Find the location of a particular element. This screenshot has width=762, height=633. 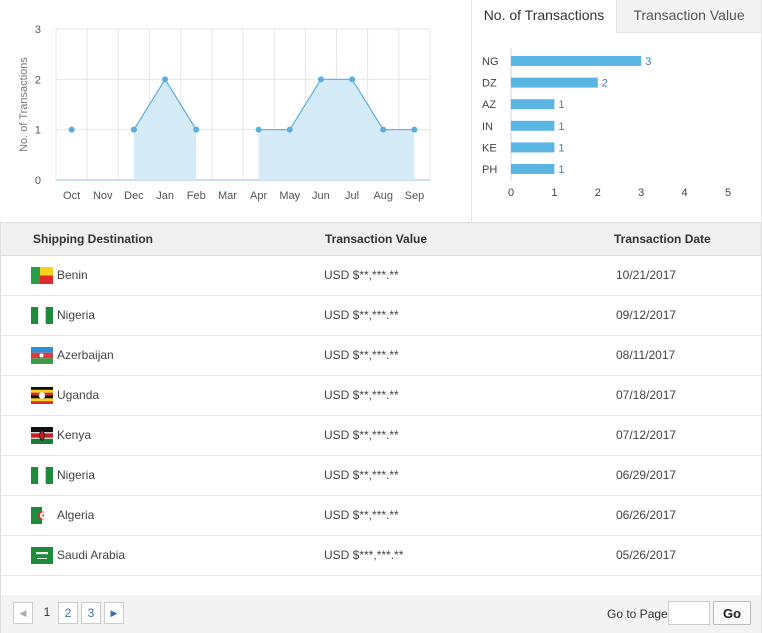

pagination-bar: ◀ 1 2 3 ▶ Go to Page Go is located at coordinates (381, 614).